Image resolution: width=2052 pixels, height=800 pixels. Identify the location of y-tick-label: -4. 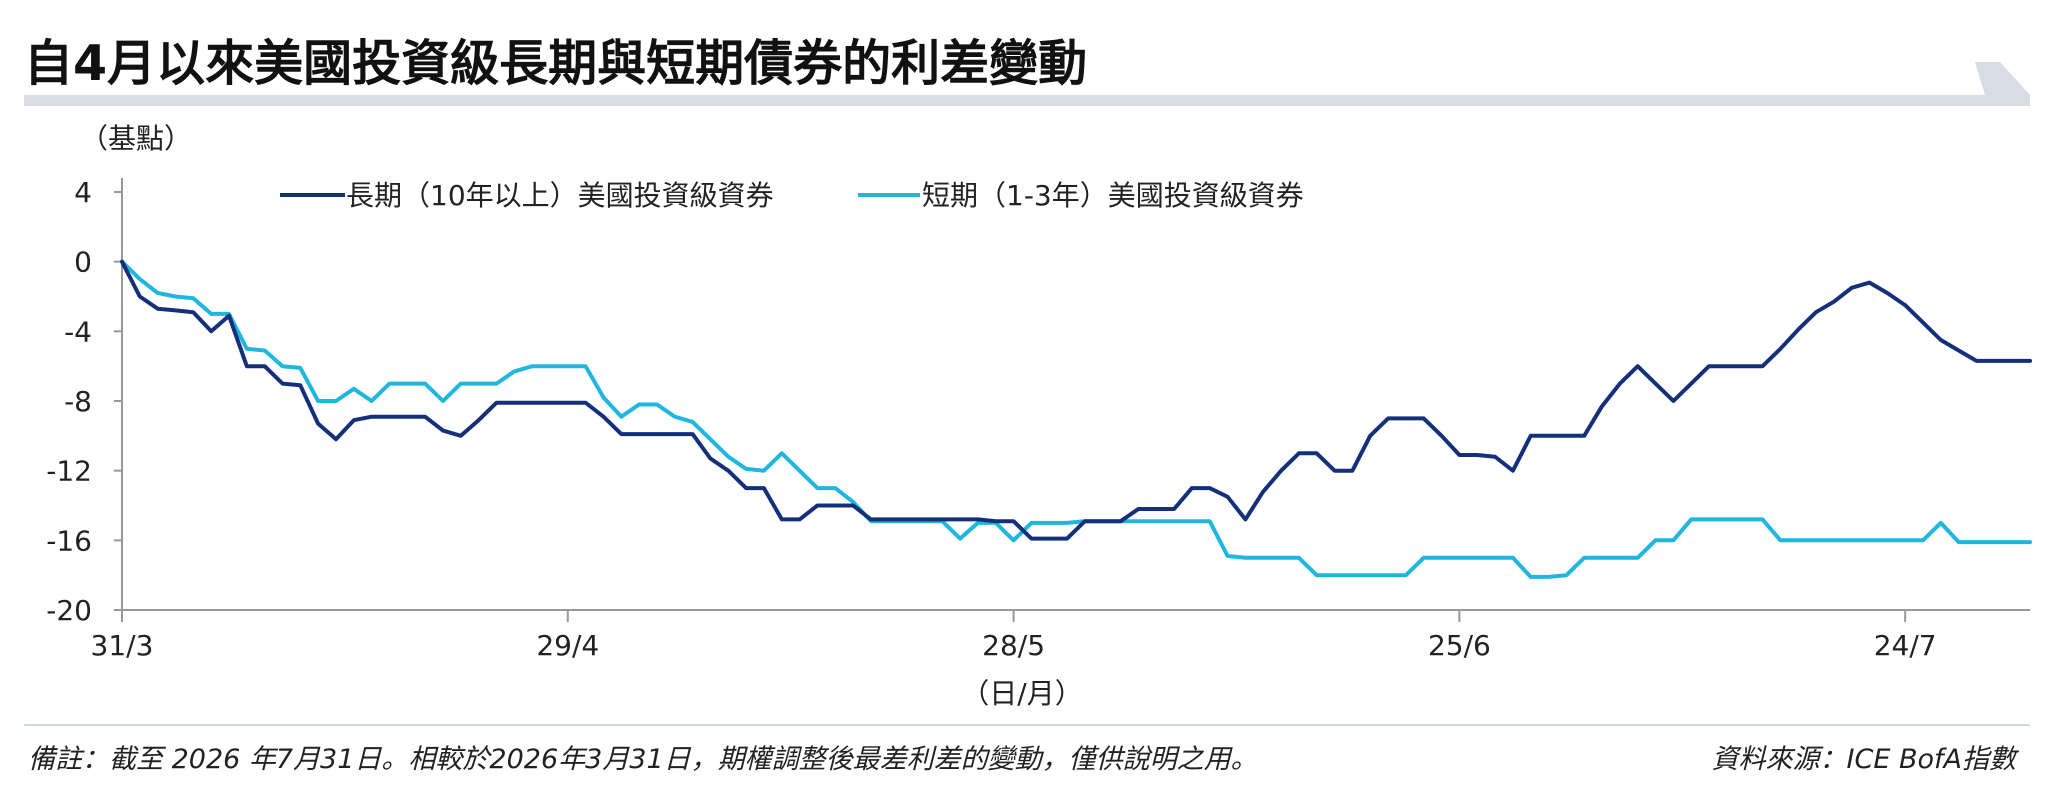
(78, 331).